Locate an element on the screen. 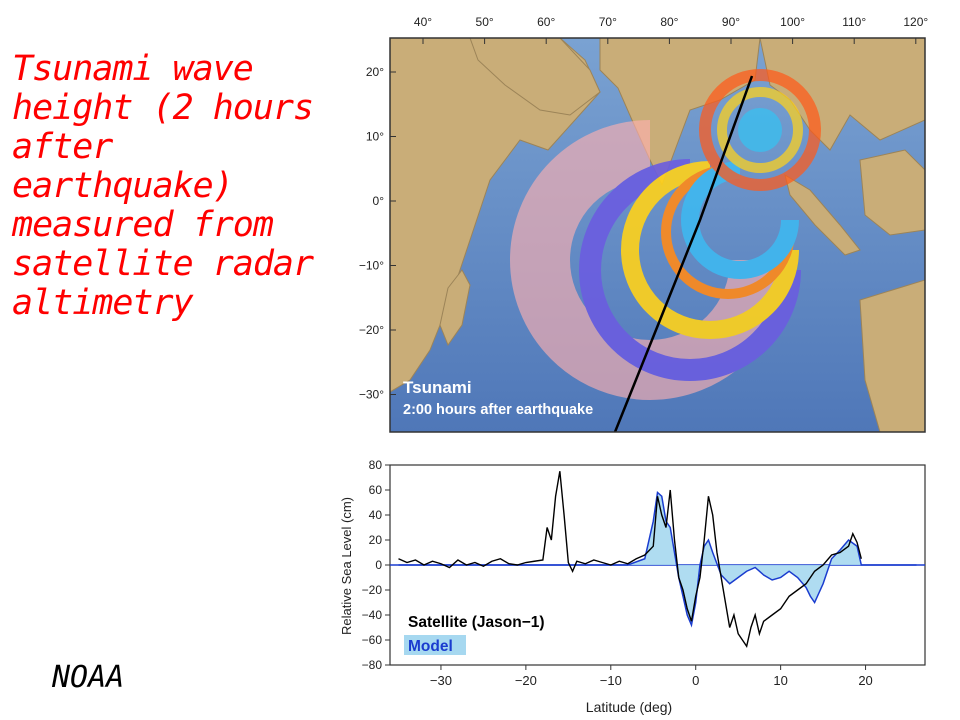 The width and height of the screenshot is (960, 720). map-left-tick-label: −20° is located at coordinates (371, 330).